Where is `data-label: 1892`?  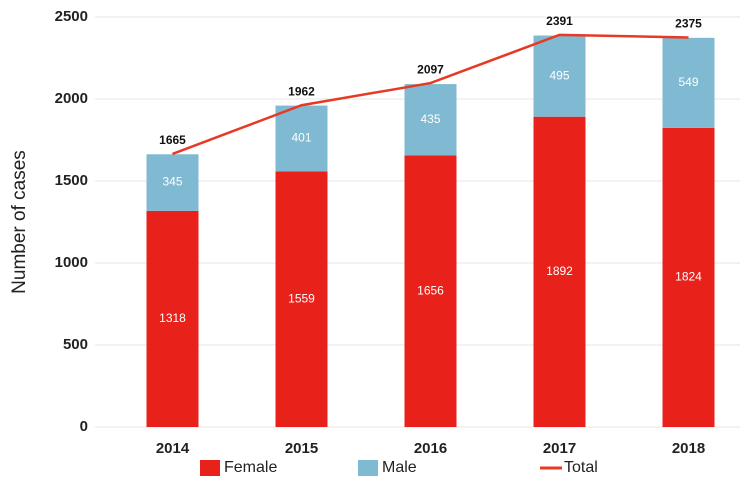
data-label: 1892 is located at coordinates (559, 271).